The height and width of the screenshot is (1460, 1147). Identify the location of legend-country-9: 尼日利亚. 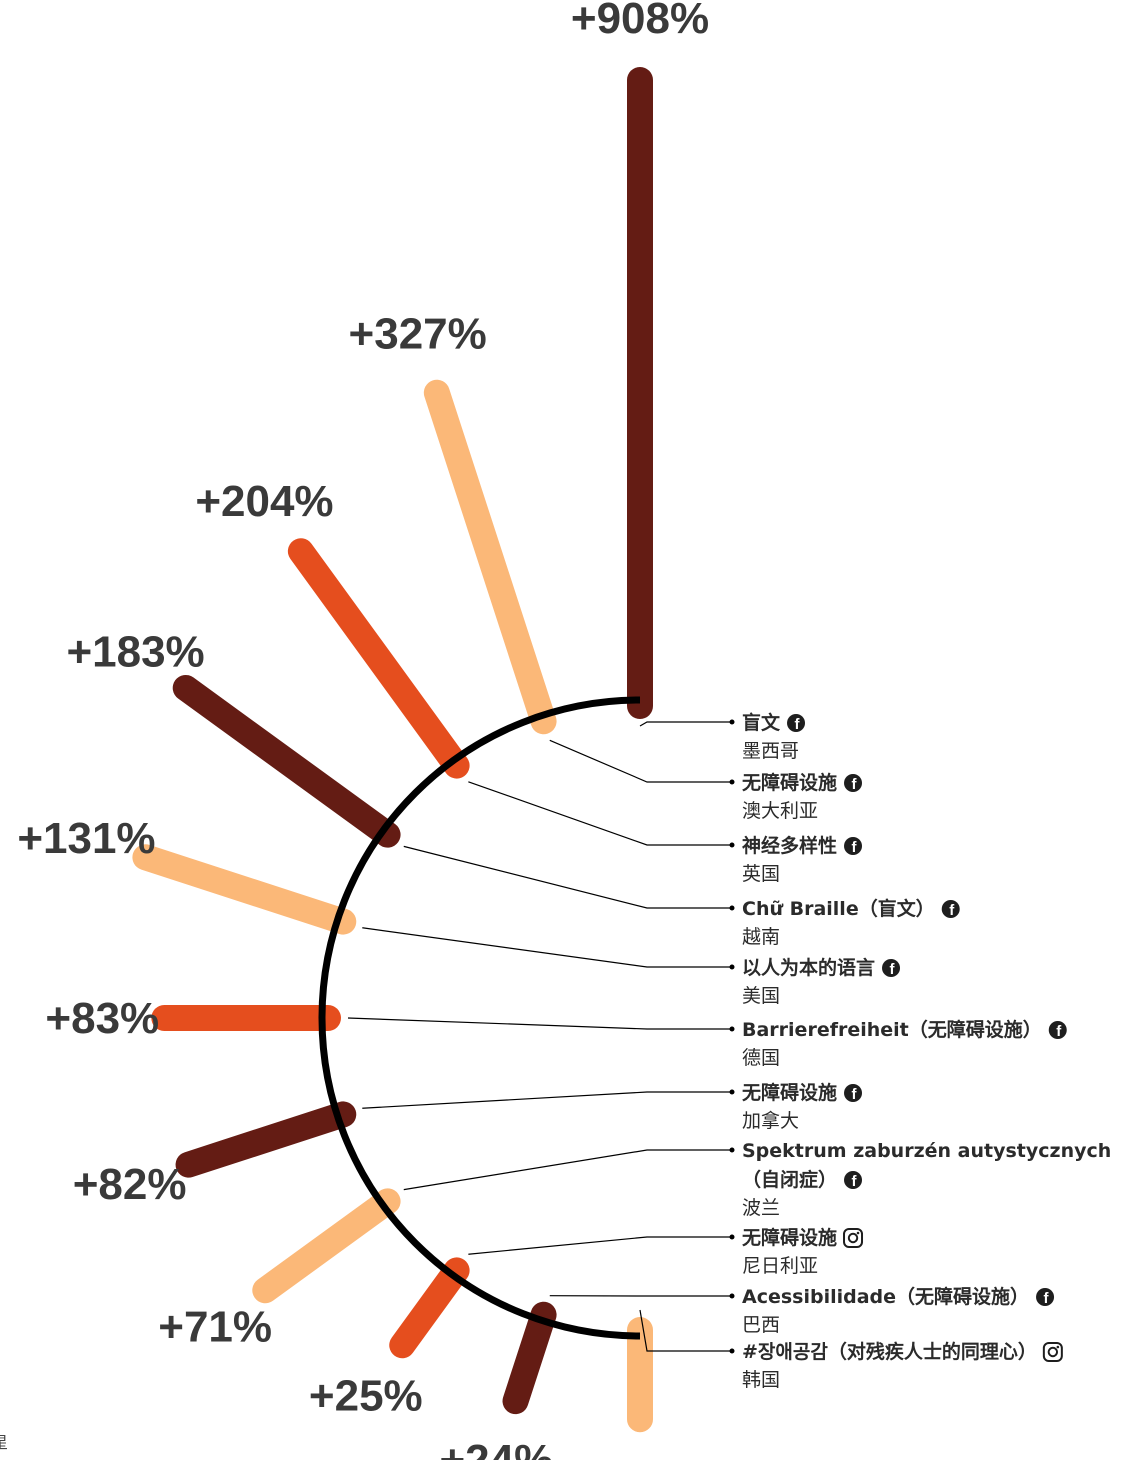
(780, 1266).